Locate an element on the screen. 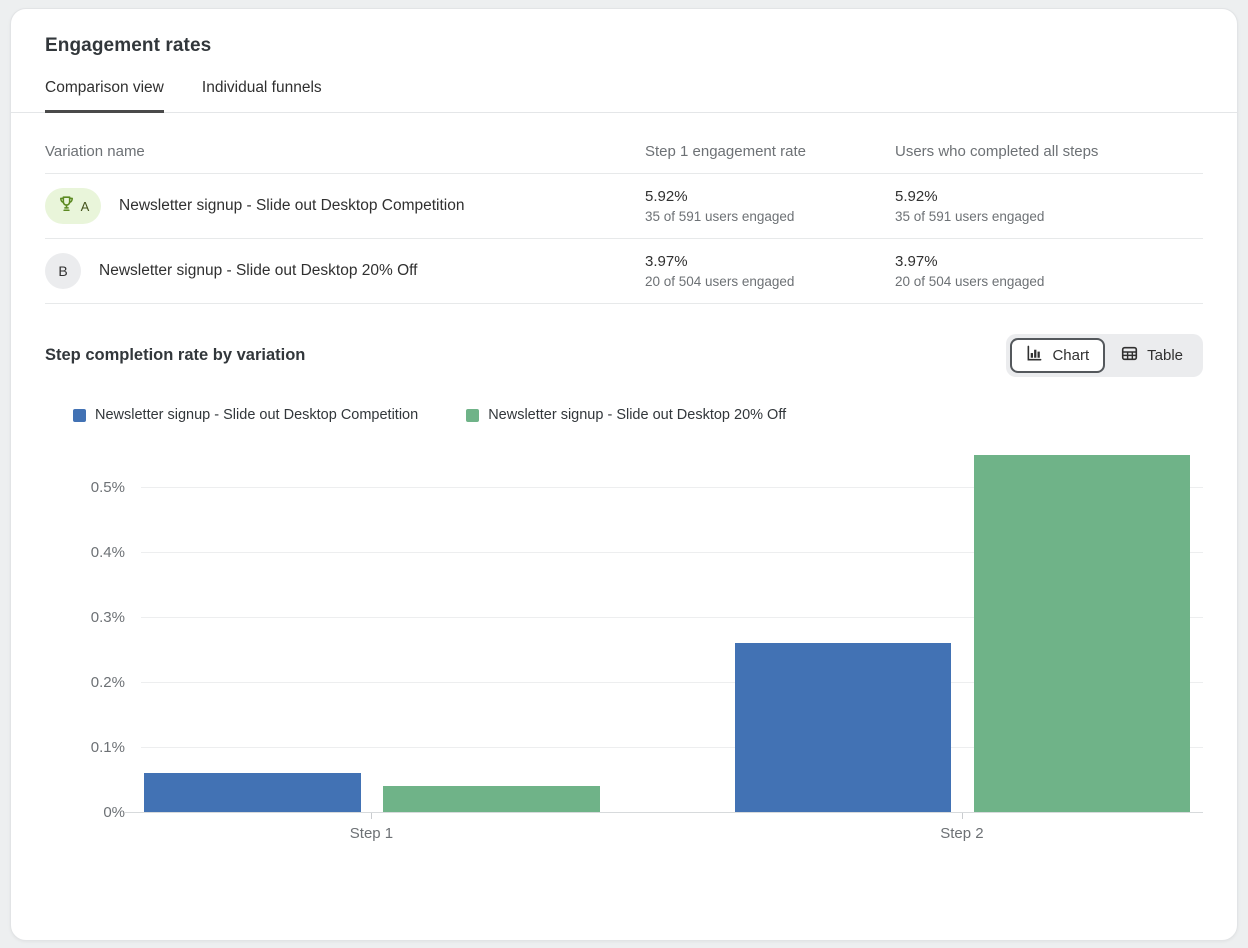 The width and height of the screenshot is (1248, 948). section-title: Step completion rate by variation is located at coordinates (175, 355).